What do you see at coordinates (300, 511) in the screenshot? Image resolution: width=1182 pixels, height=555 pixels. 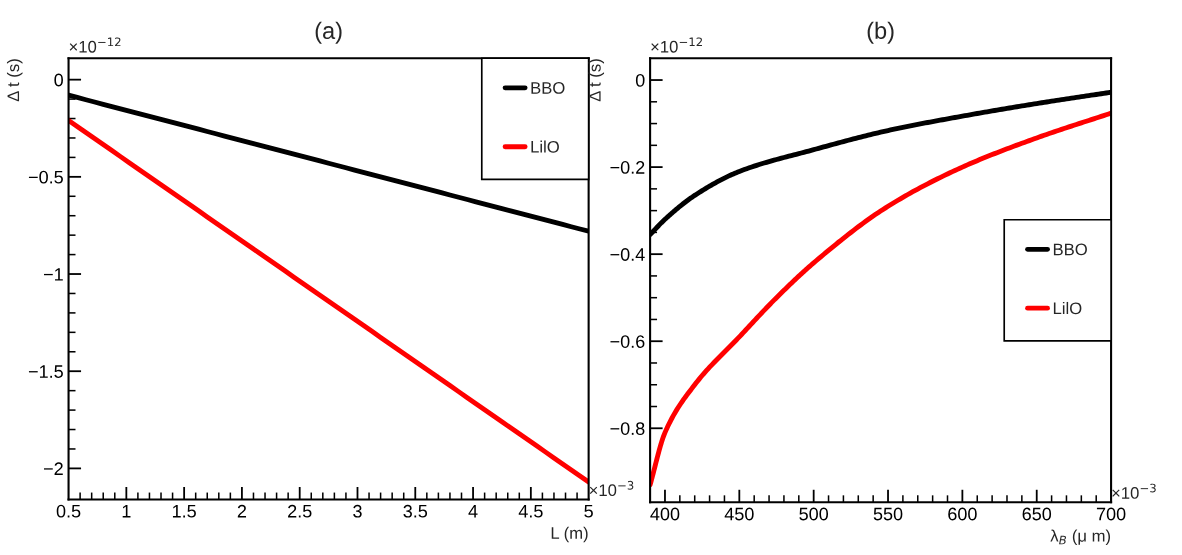 I see `x-tick-label: 2.5` at bounding box center [300, 511].